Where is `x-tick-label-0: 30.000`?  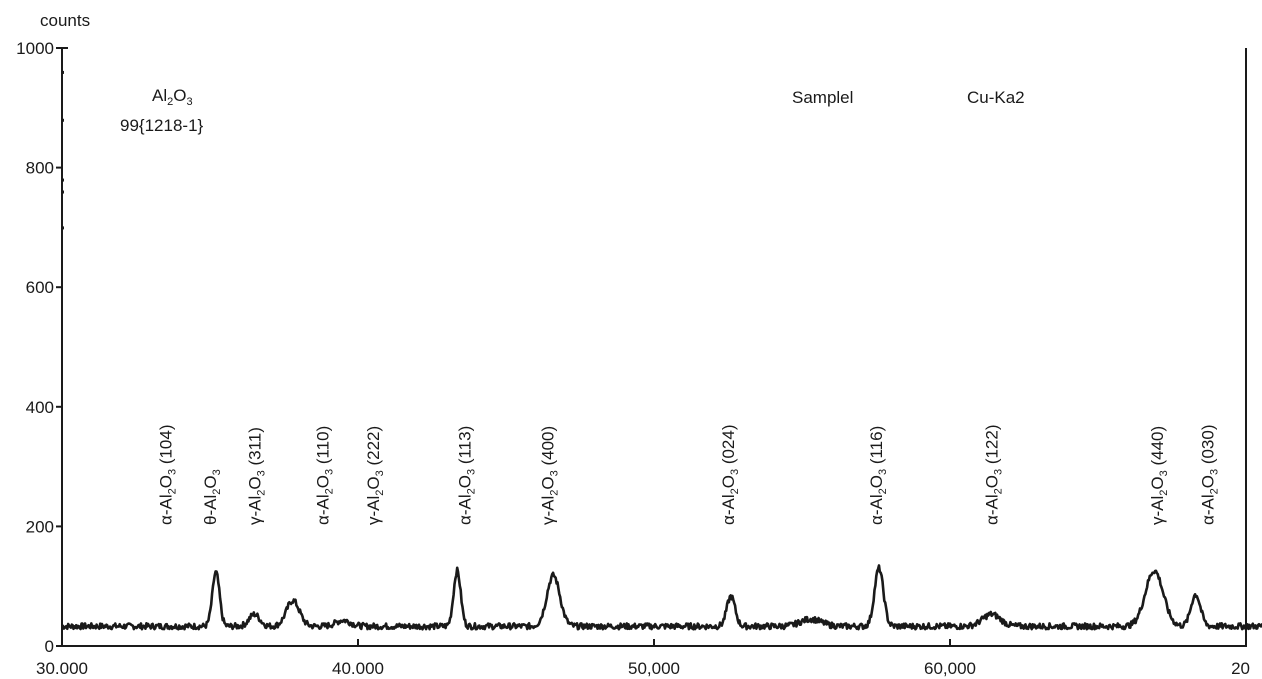 x-tick-label-0: 30.000 is located at coordinates (62, 668).